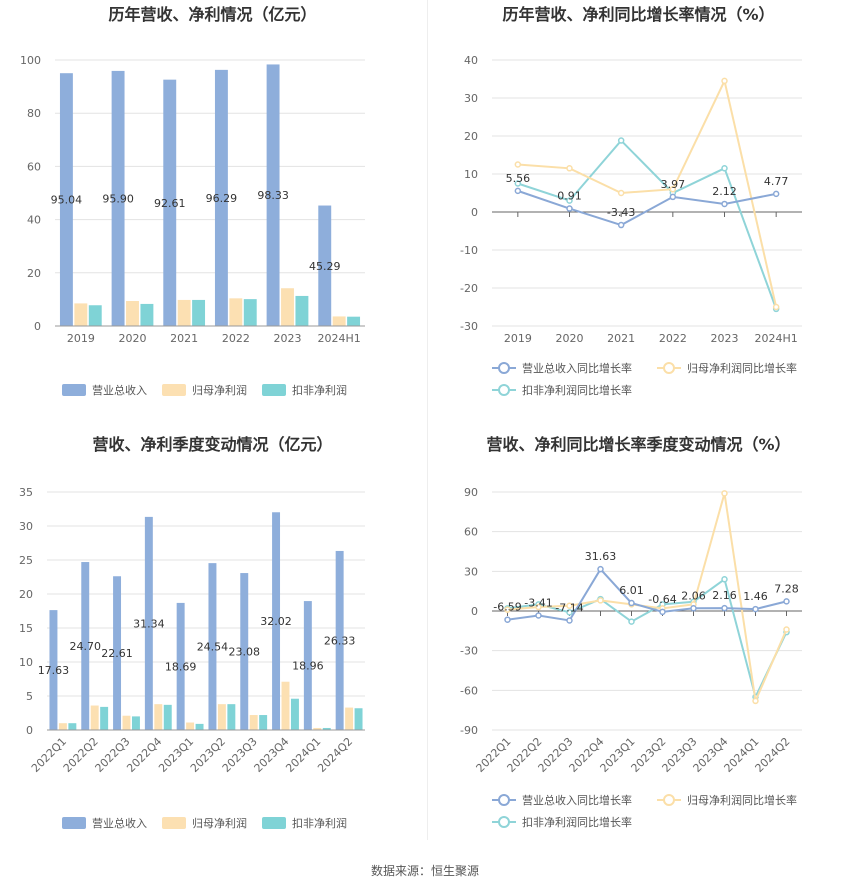  I want to click on data-label: -0.64, so click(662, 599).